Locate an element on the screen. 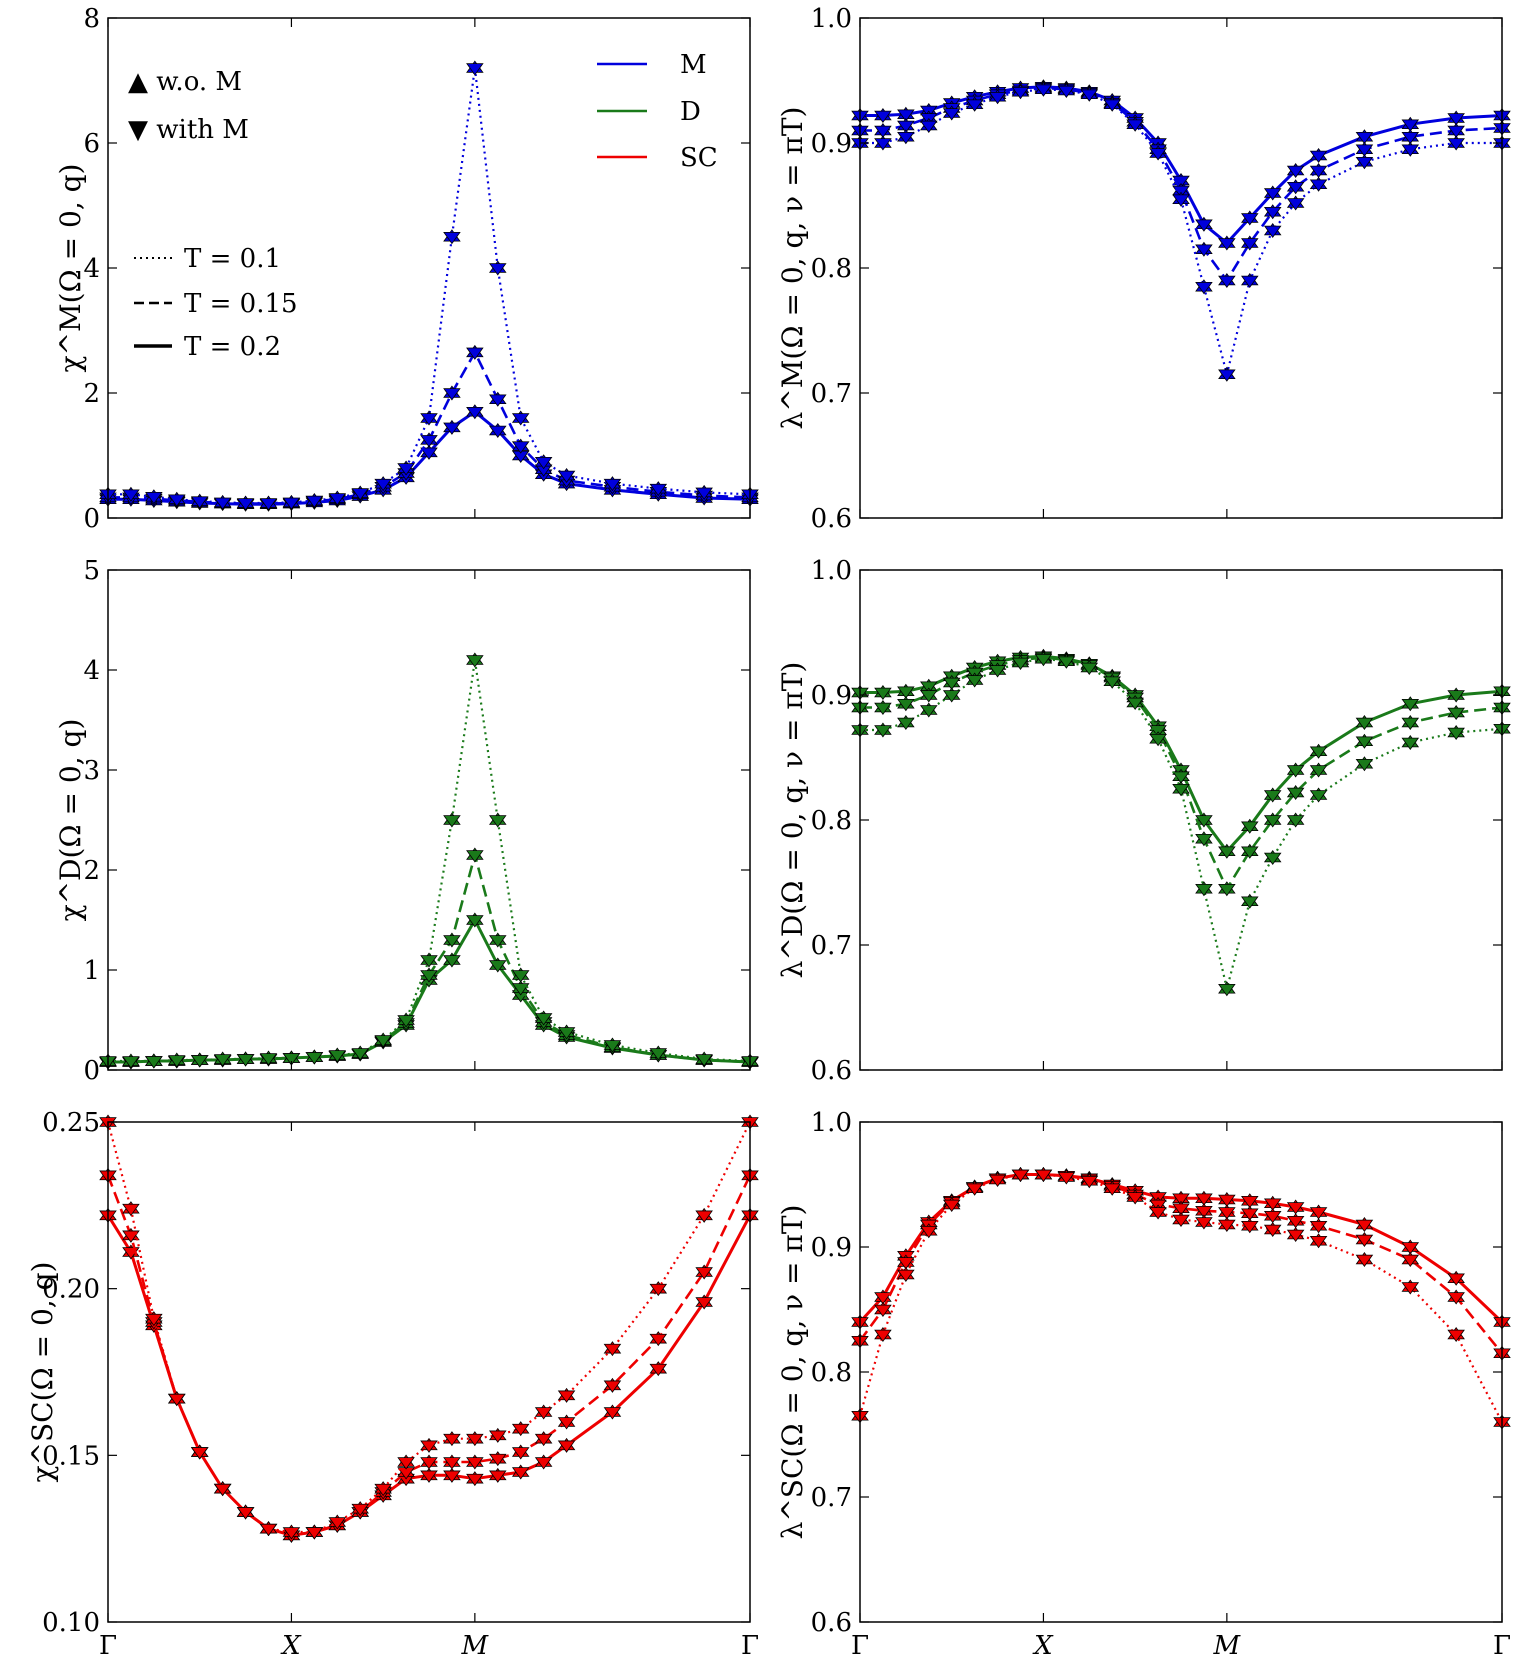 The height and width of the screenshot is (1666, 1516). x-tick-label: M is located at coordinates (475, 1646).